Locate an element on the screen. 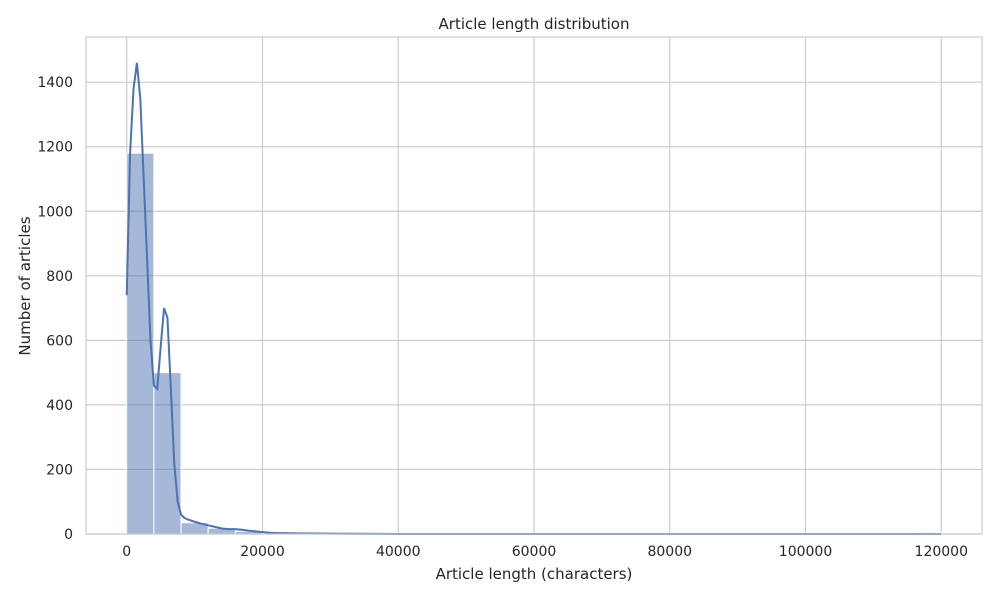  x-tick-label: 20000 is located at coordinates (262, 552).